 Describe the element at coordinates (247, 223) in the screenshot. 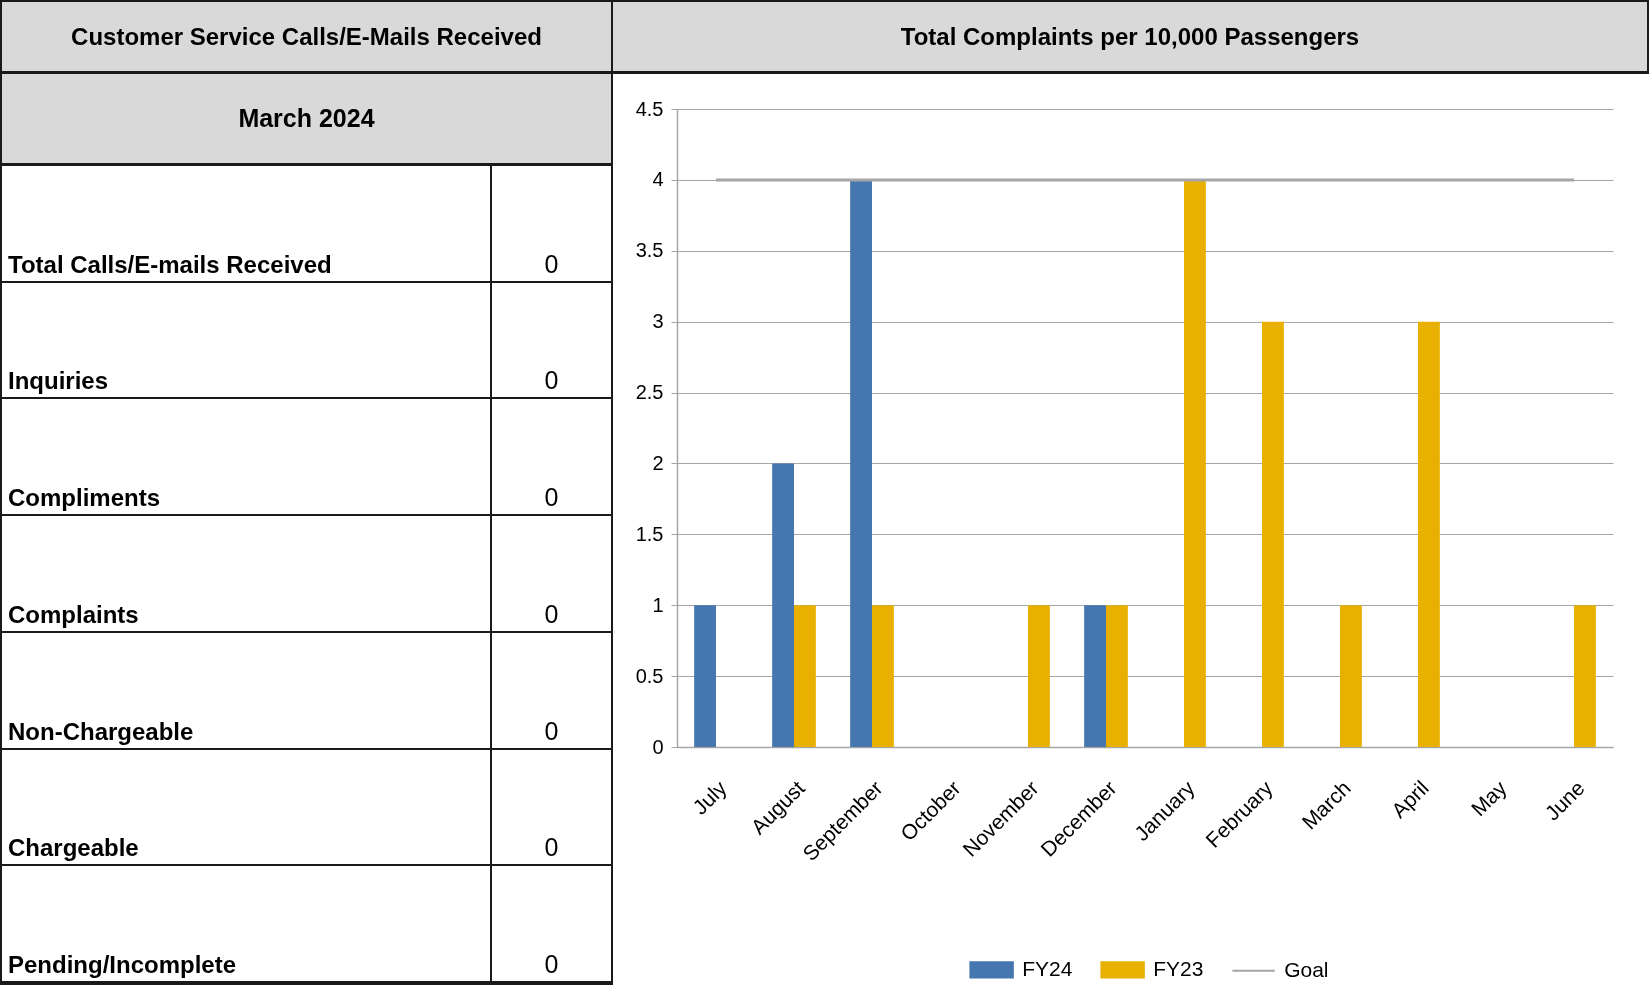

I see `category-label: Total Calls/E-mails Received` at that location.